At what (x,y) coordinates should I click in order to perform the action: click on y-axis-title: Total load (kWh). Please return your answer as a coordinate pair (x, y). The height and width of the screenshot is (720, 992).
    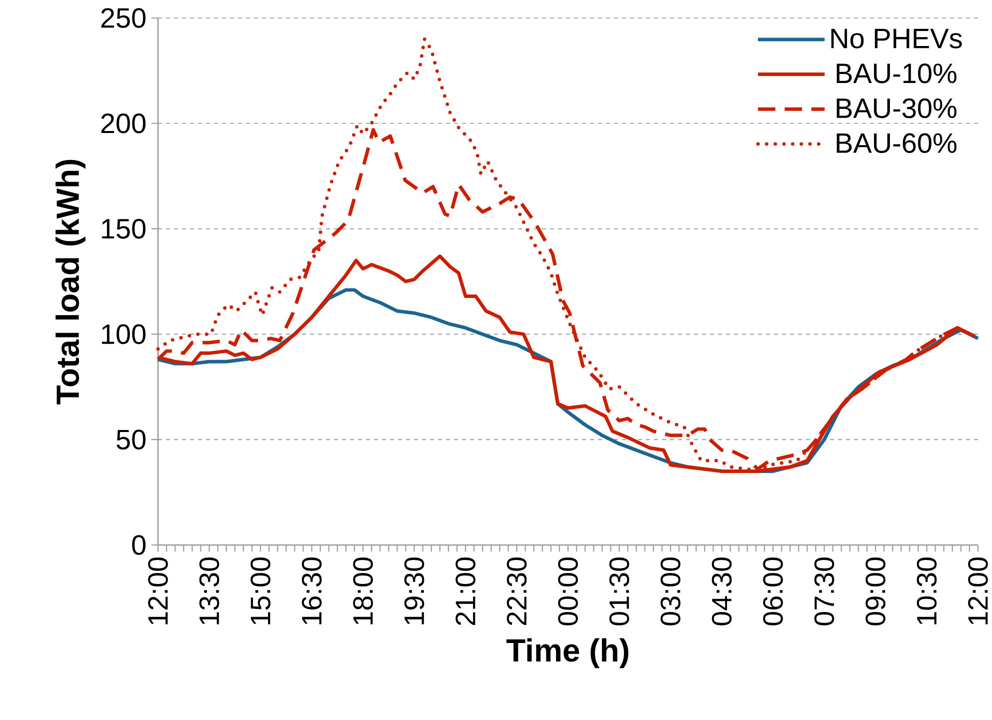
    Looking at the image, I should click on (71, 282).